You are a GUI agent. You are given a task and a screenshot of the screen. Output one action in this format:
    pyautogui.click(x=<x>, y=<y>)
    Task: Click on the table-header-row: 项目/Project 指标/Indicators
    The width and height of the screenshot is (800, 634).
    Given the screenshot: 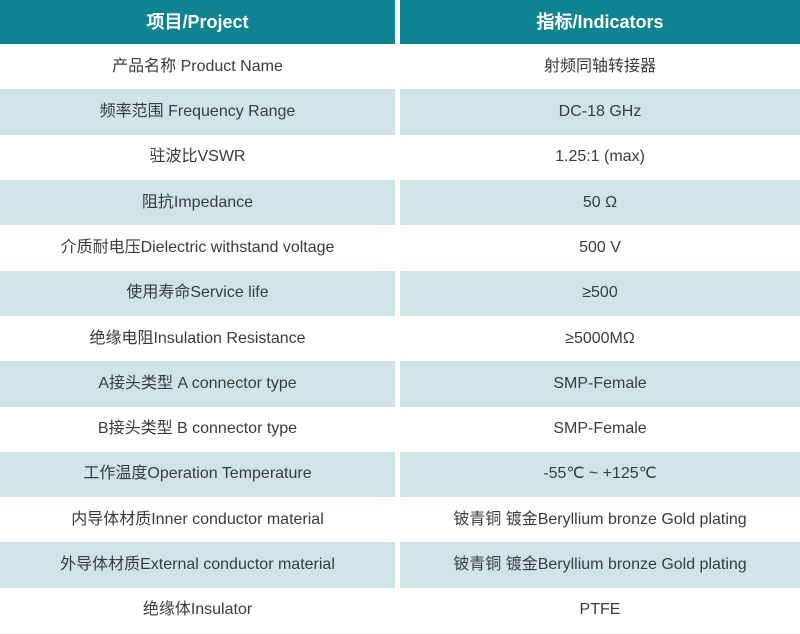 What is the action you would take?
    pyautogui.click(x=400, y=22)
    